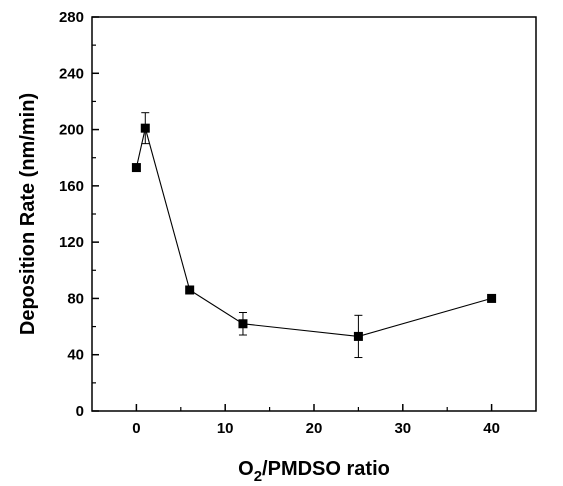 The width and height of the screenshot is (563, 486). What do you see at coordinates (136, 428) in the screenshot?
I see `x-tick-label: 0` at bounding box center [136, 428].